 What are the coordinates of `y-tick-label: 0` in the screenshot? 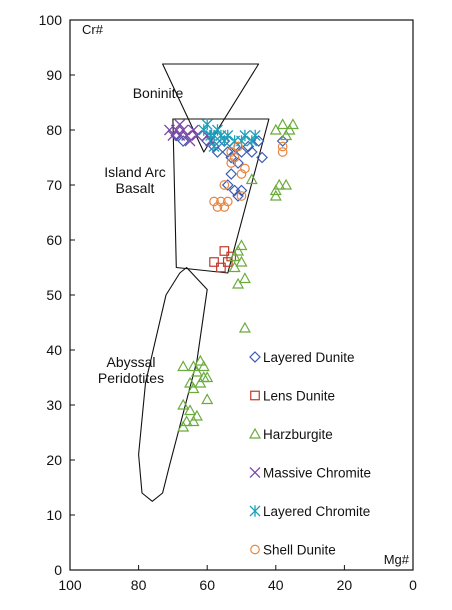 It's located at (58, 570).